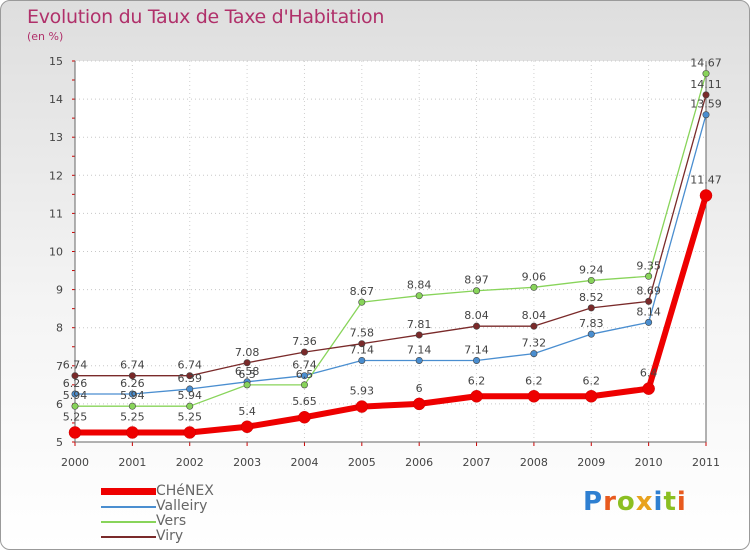 The image size is (750, 550). Describe the element at coordinates (658, 502) in the screenshot. I see `logo-letter: i` at that location.